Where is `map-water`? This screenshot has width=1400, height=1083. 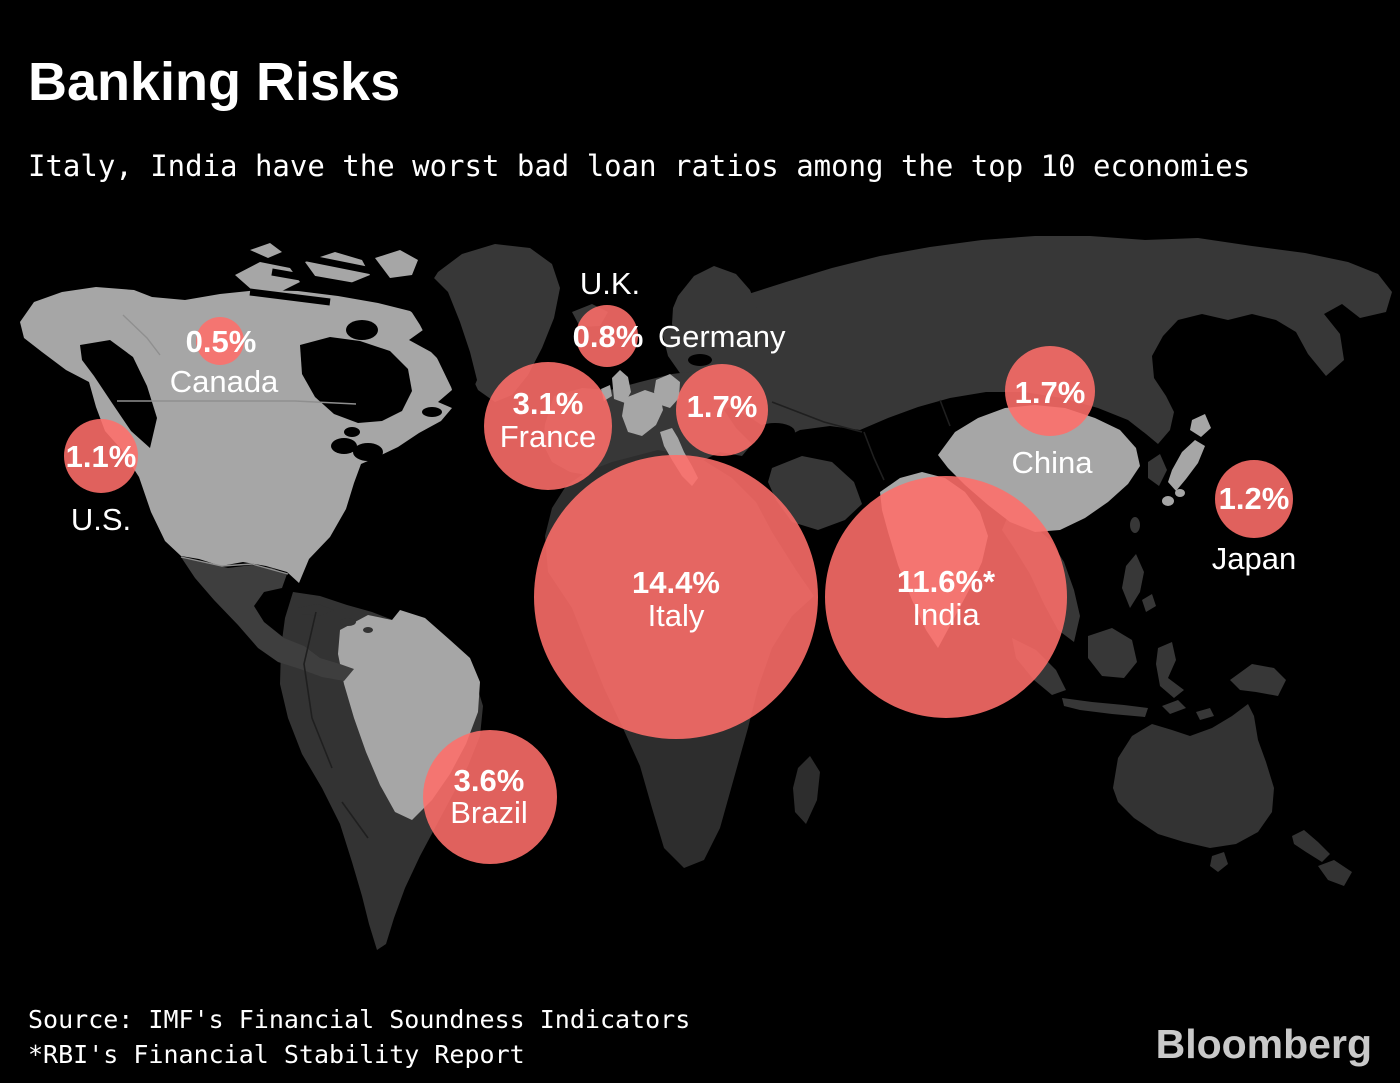 map-water is located at coordinates (469, 361).